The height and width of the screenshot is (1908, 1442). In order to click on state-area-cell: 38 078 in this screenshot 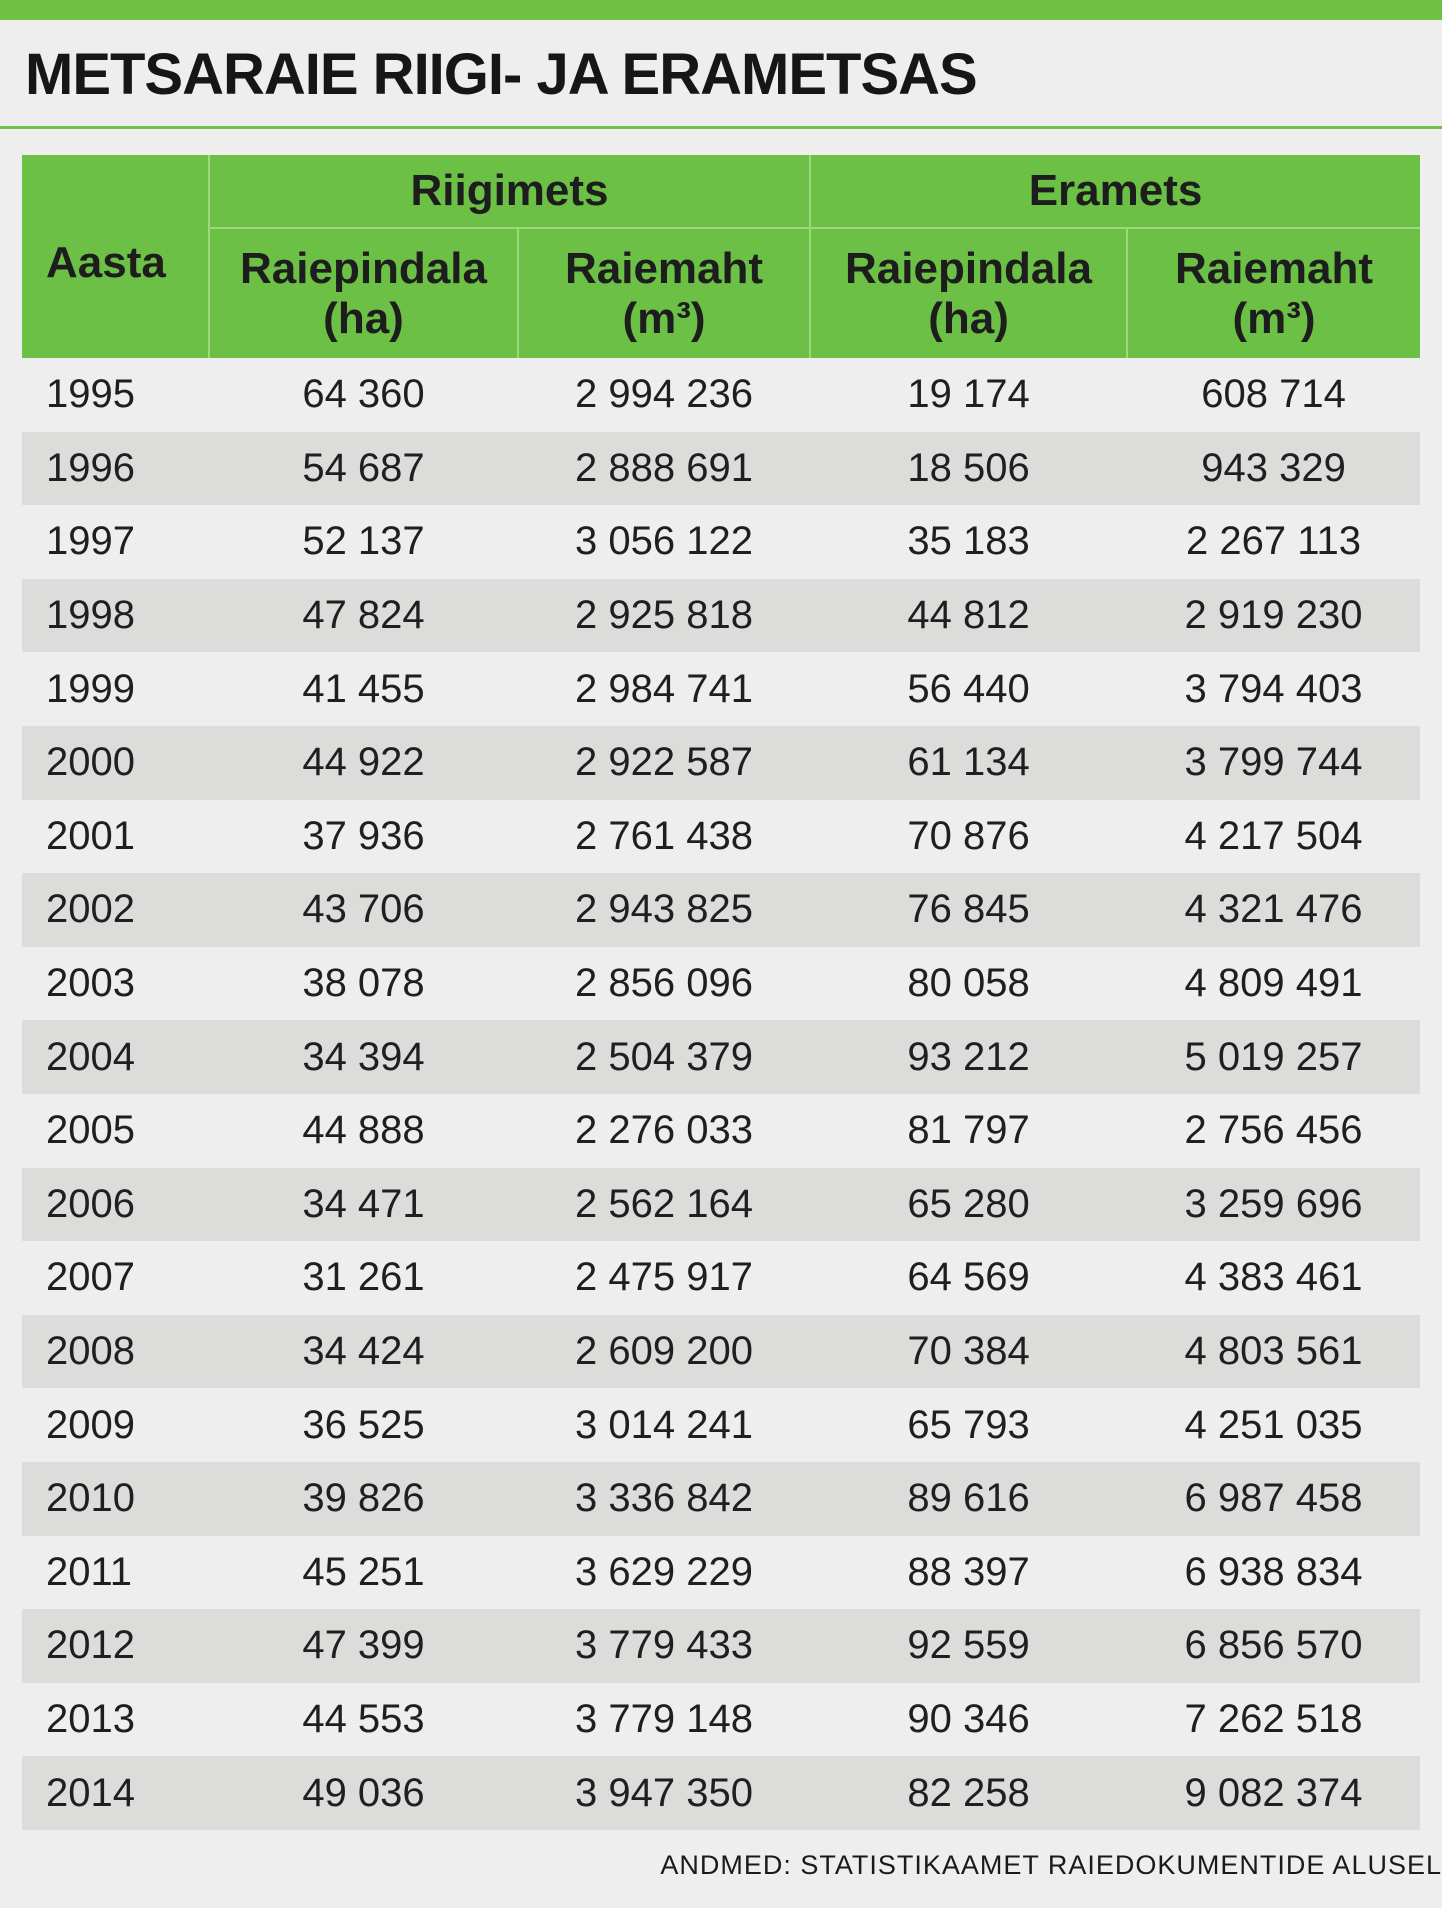, I will do `click(363, 983)`.